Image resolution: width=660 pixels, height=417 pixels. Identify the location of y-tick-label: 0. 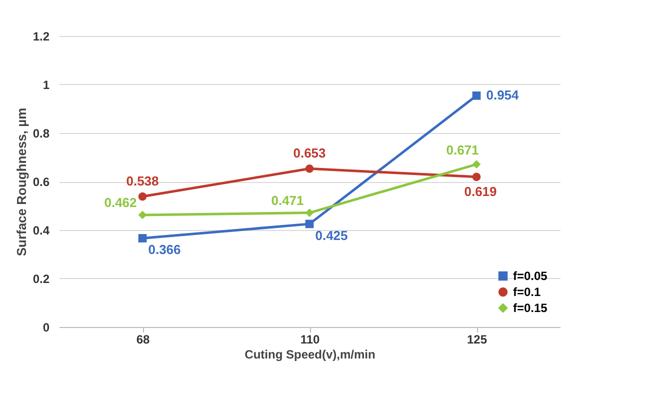
(46, 327).